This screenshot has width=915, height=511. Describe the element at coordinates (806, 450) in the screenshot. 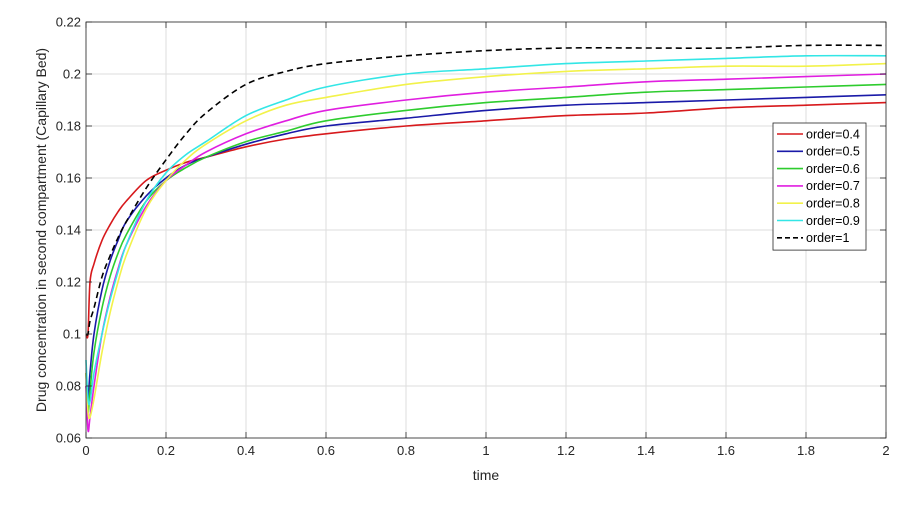

I see `x-tick-label: 1.8` at that location.